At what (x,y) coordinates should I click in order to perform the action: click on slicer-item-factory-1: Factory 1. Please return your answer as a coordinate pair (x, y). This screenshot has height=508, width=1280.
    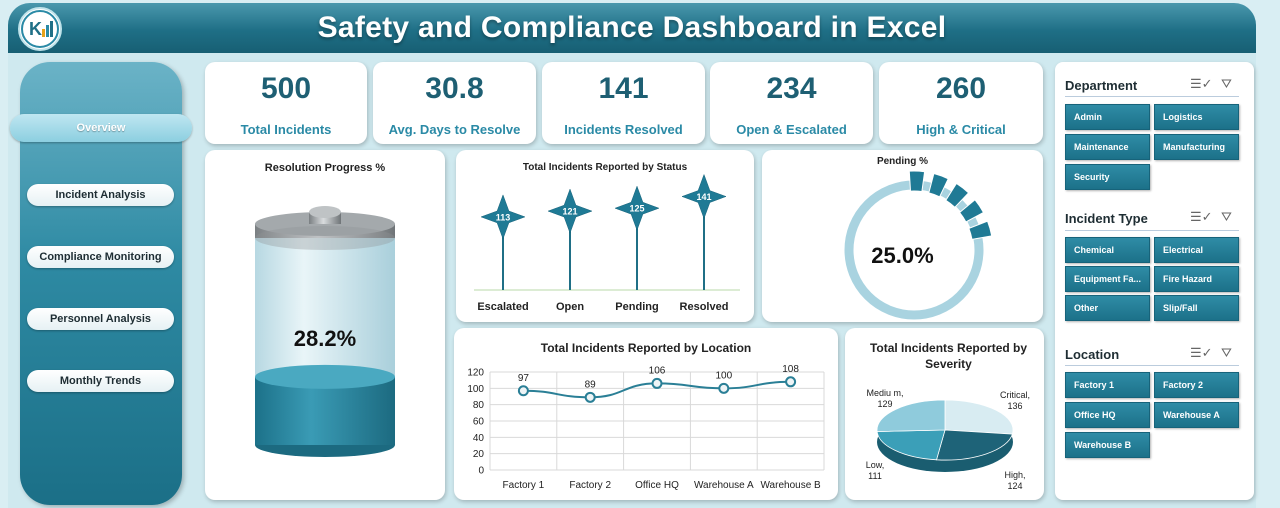
    Looking at the image, I should click on (1107, 385).